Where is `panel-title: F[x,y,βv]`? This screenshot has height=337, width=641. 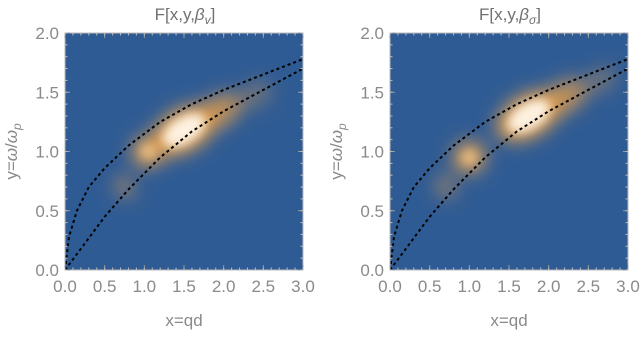
panel-title: F[x,y,βv] is located at coordinates (185, 16).